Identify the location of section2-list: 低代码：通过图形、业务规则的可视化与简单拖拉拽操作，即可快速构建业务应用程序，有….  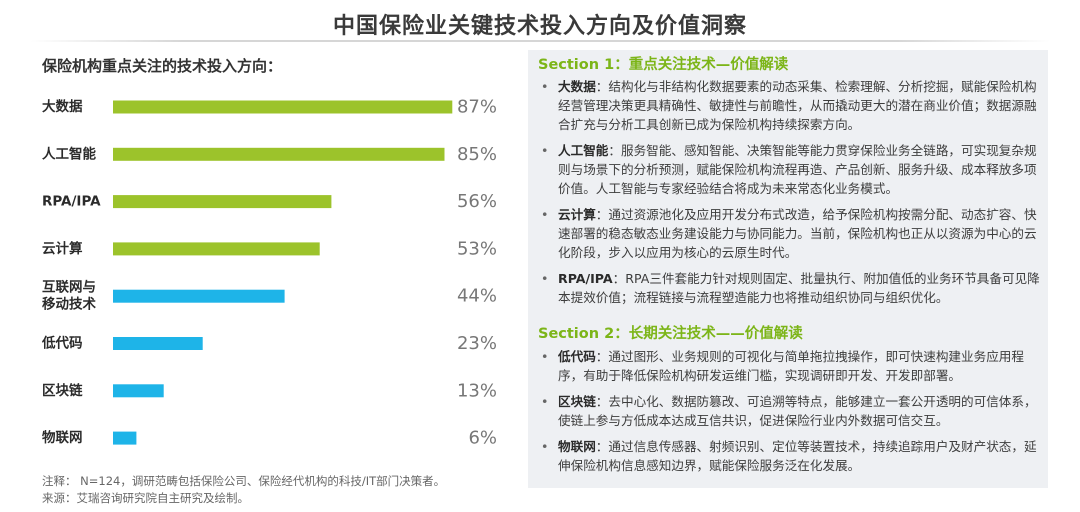
(790, 414).